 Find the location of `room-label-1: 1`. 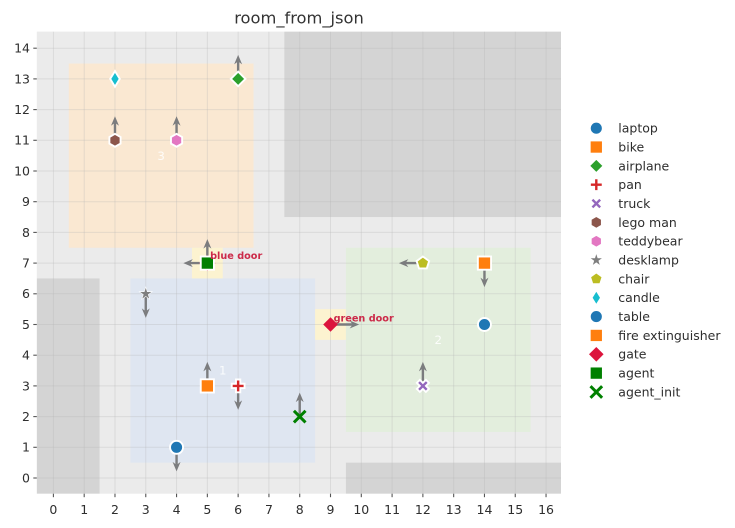

room-label-1: 1 is located at coordinates (223, 371).